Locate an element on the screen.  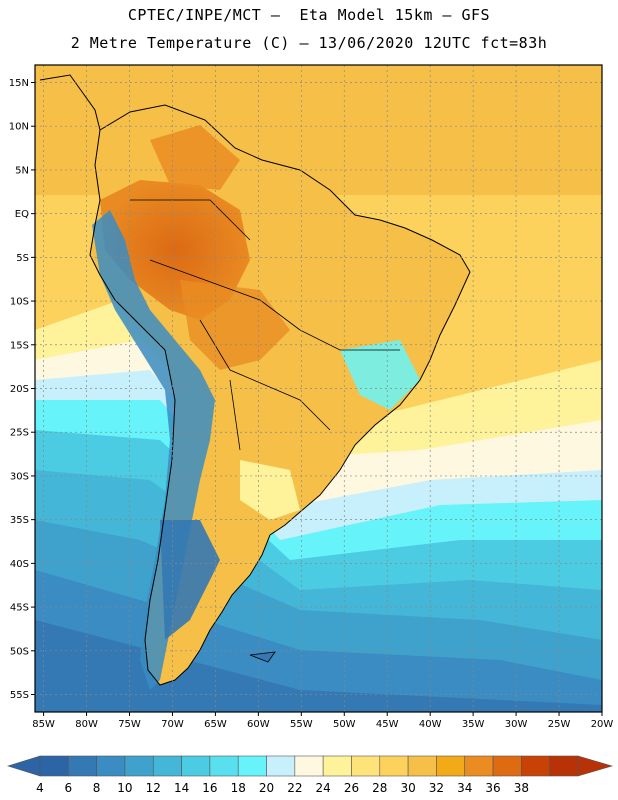
latitude-label: 10N is located at coordinates (19, 127).